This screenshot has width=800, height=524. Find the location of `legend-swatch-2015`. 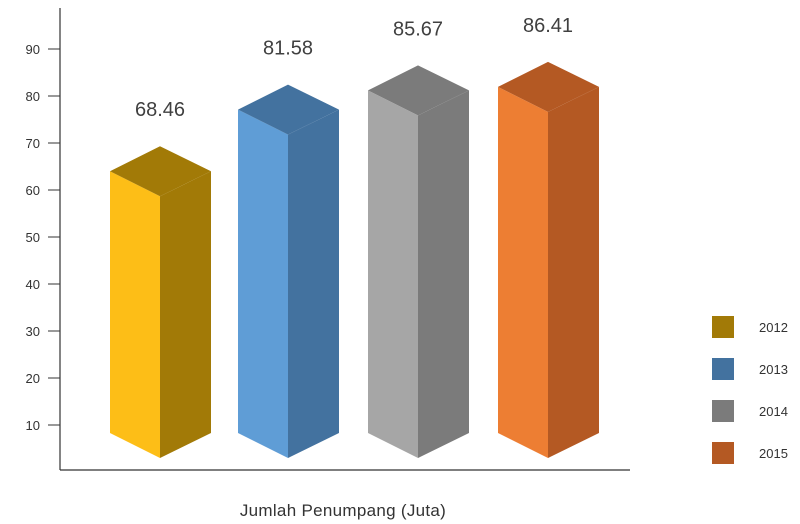

legend-swatch-2015 is located at coordinates (723, 453).